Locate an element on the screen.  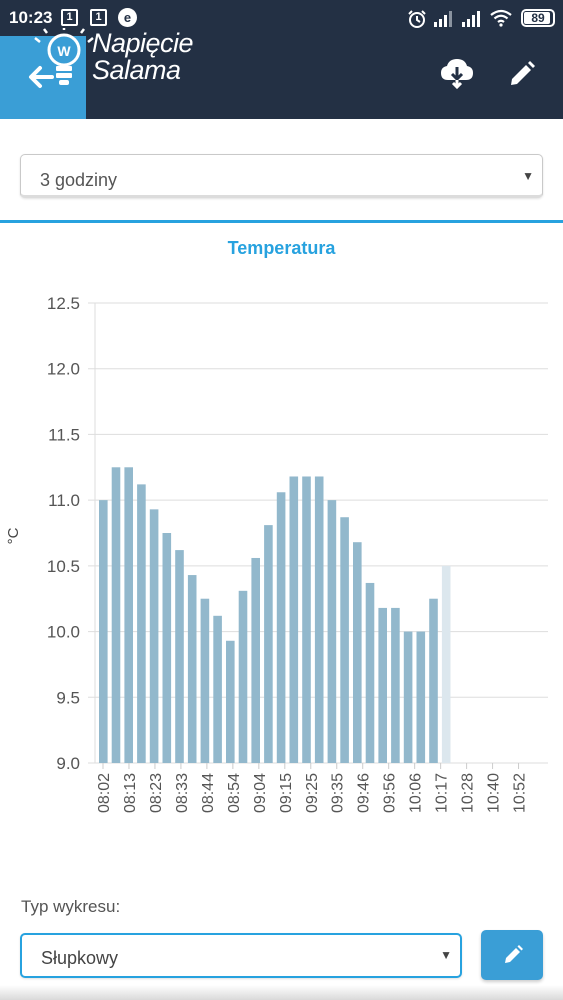
battery-icon: 89 is located at coordinates (538, 18).